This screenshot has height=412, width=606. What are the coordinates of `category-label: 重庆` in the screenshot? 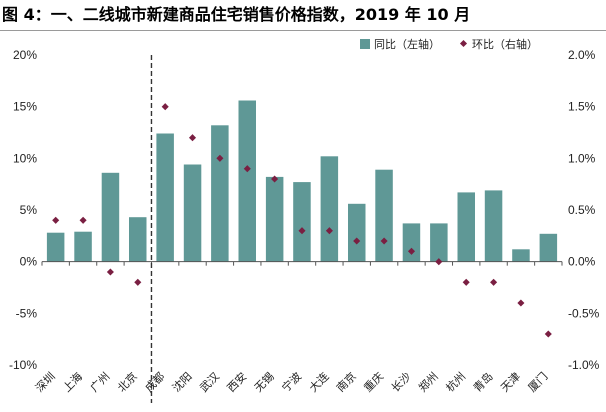 It's located at (373, 381).